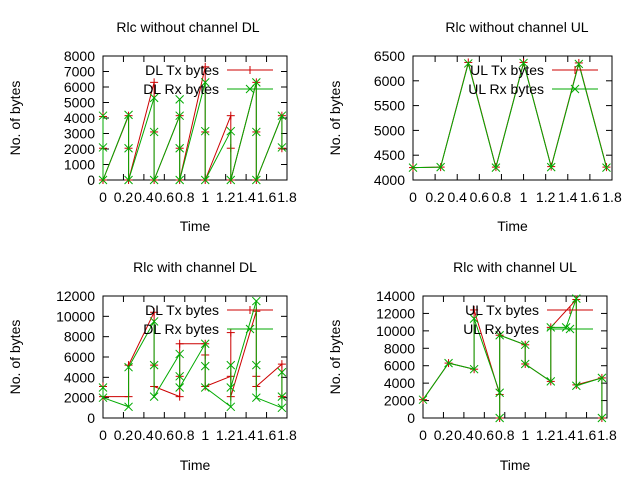 This screenshot has width=640, height=480. What do you see at coordinates (389, 155) in the screenshot?
I see `y-tick-label: 4500` at bounding box center [389, 155].